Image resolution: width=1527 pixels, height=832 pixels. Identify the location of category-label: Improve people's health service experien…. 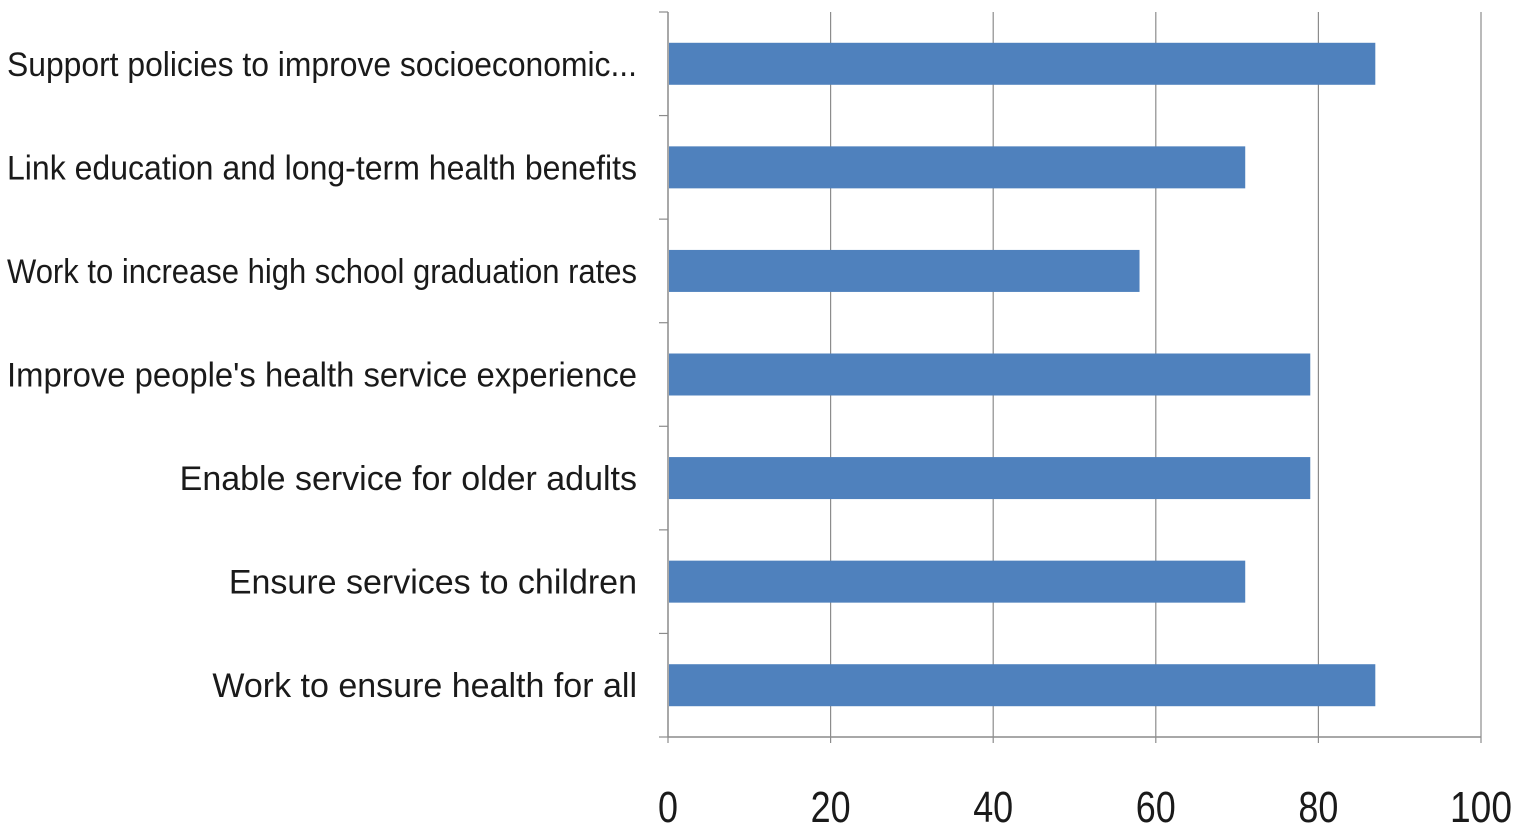
(322, 376).